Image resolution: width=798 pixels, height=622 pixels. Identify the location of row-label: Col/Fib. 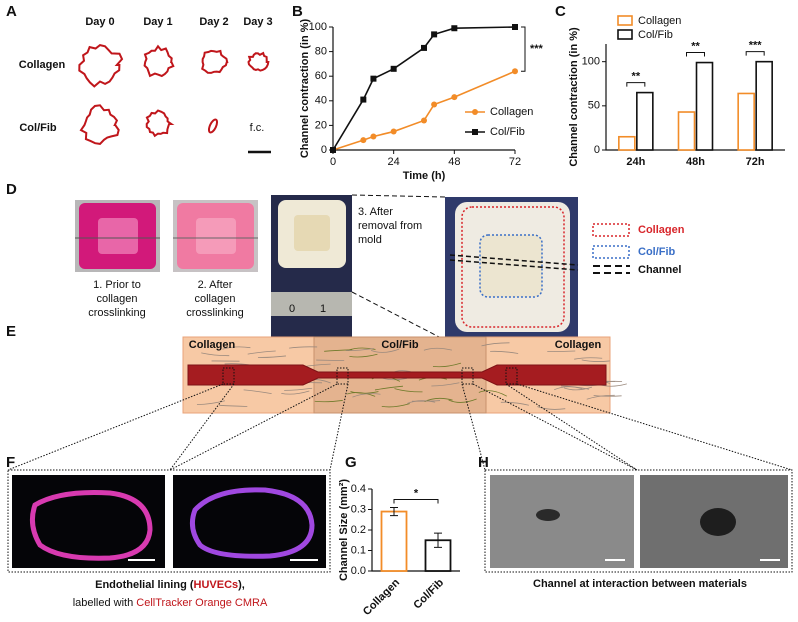
(38, 128).